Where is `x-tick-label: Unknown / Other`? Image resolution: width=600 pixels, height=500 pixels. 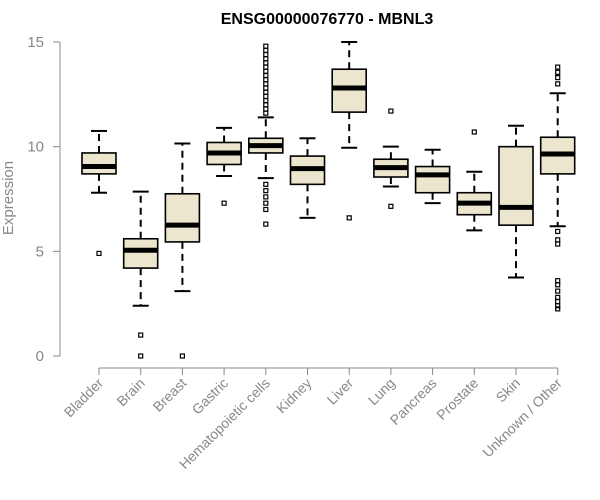 x-tick-label: Unknown / Other is located at coordinates (522, 418).